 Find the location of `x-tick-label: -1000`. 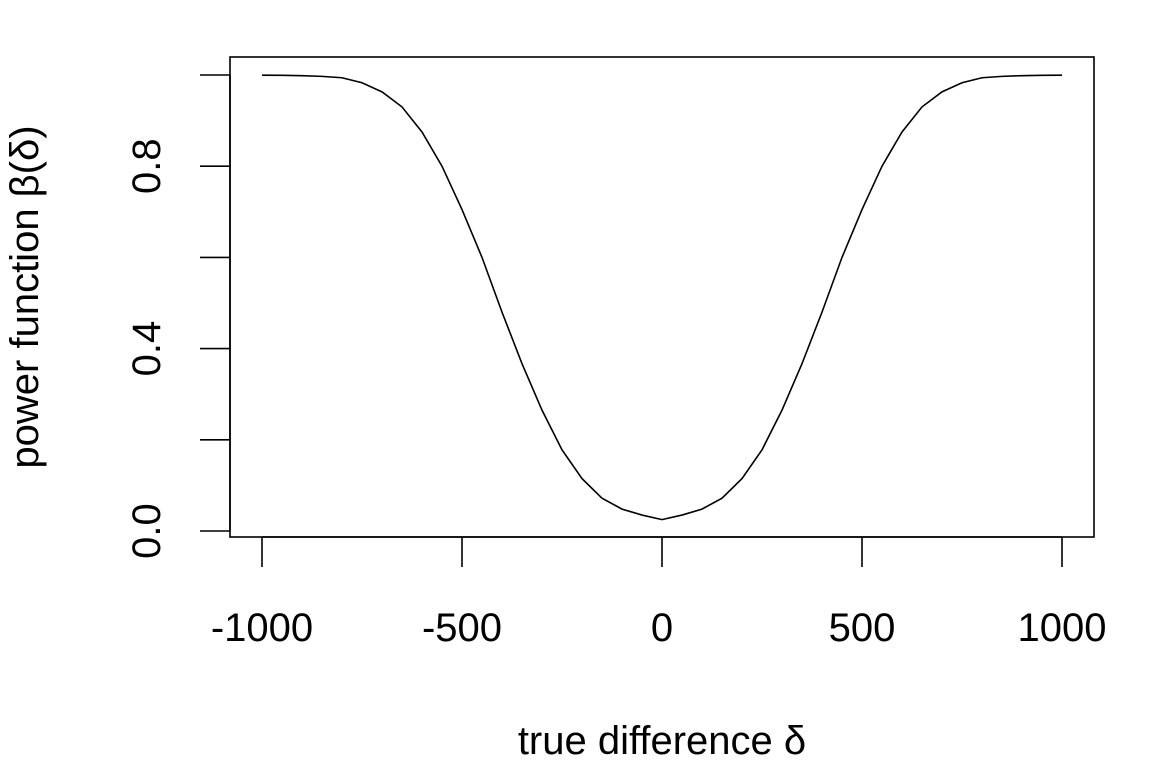

x-tick-label: -1000 is located at coordinates (262, 628).